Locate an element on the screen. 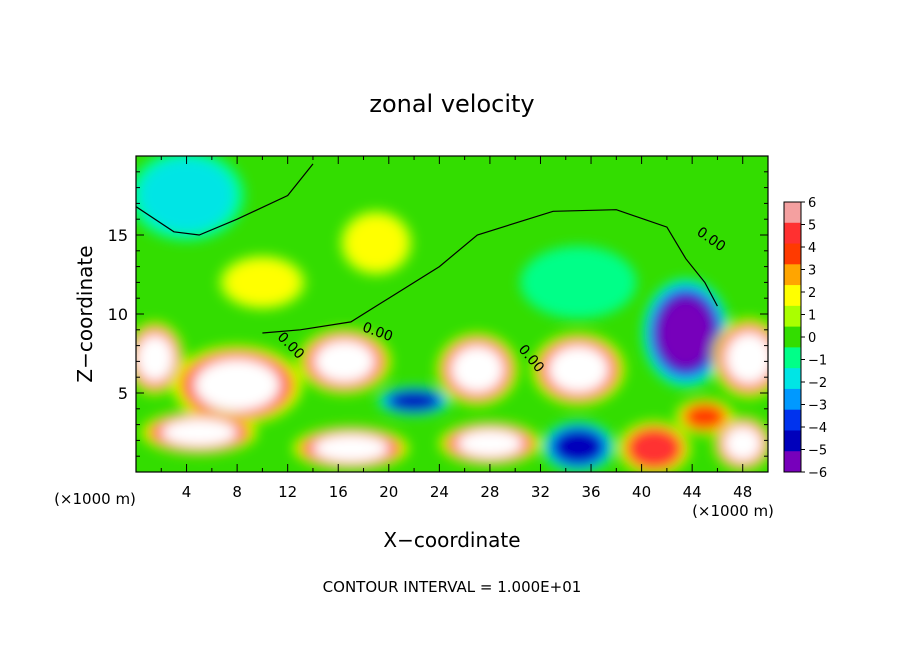  colorbar-label: −2 is located at coordinates (817, 383).